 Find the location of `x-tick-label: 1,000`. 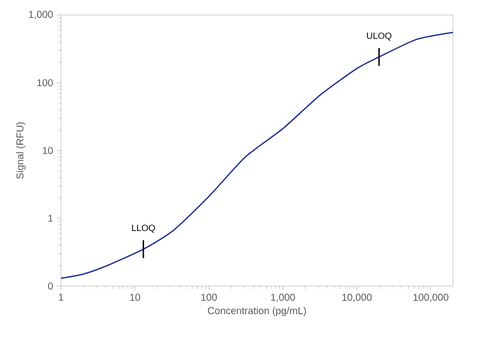

x-tick-label: 1,000 is located at coordinates (283, 298).